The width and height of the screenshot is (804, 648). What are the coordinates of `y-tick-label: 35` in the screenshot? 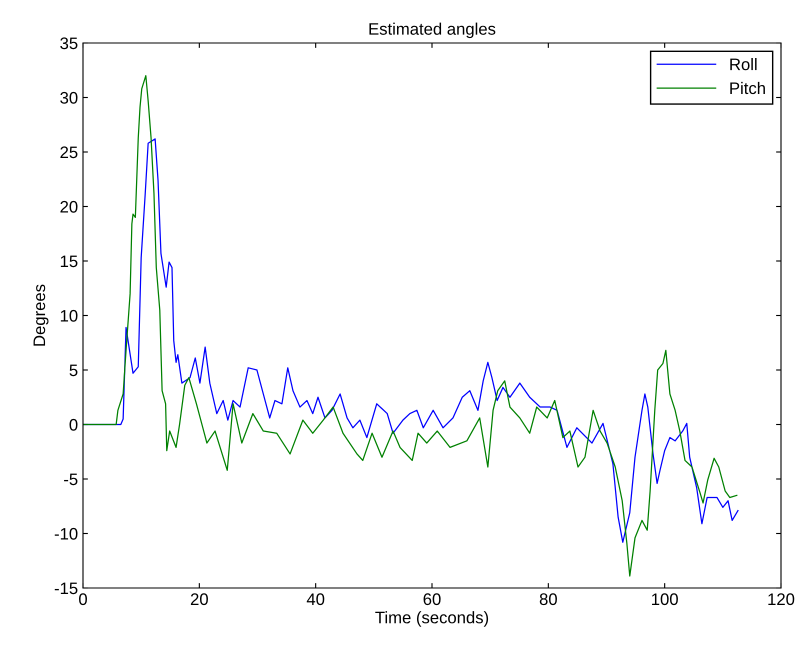 It's located at (69, 43).